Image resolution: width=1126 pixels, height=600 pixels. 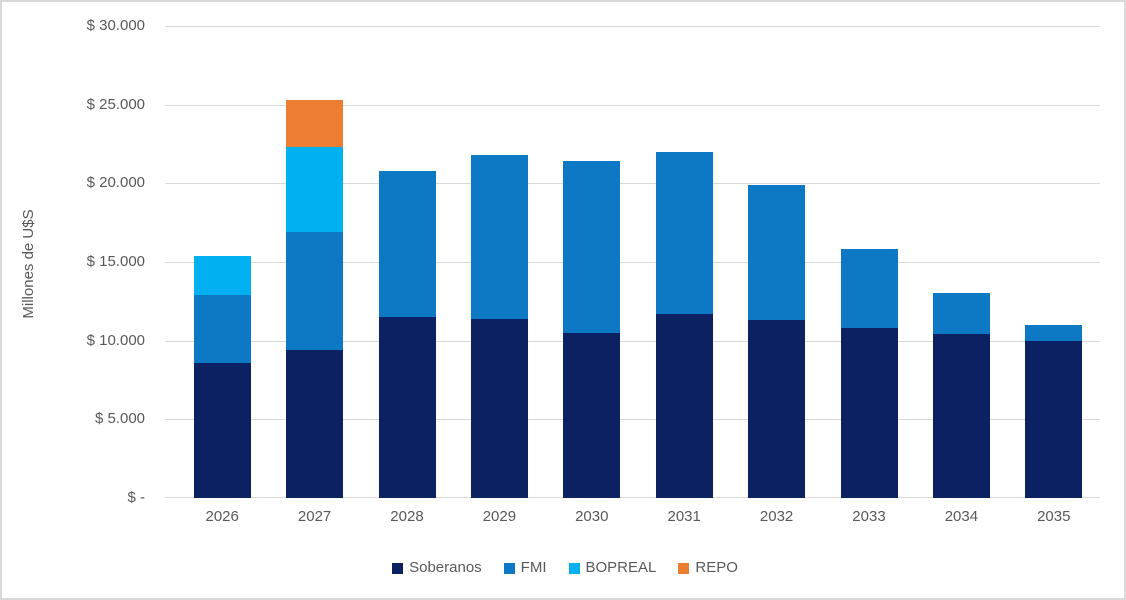 I want to click on bar-segment-fmi-2026, so click(x=222, y=329).